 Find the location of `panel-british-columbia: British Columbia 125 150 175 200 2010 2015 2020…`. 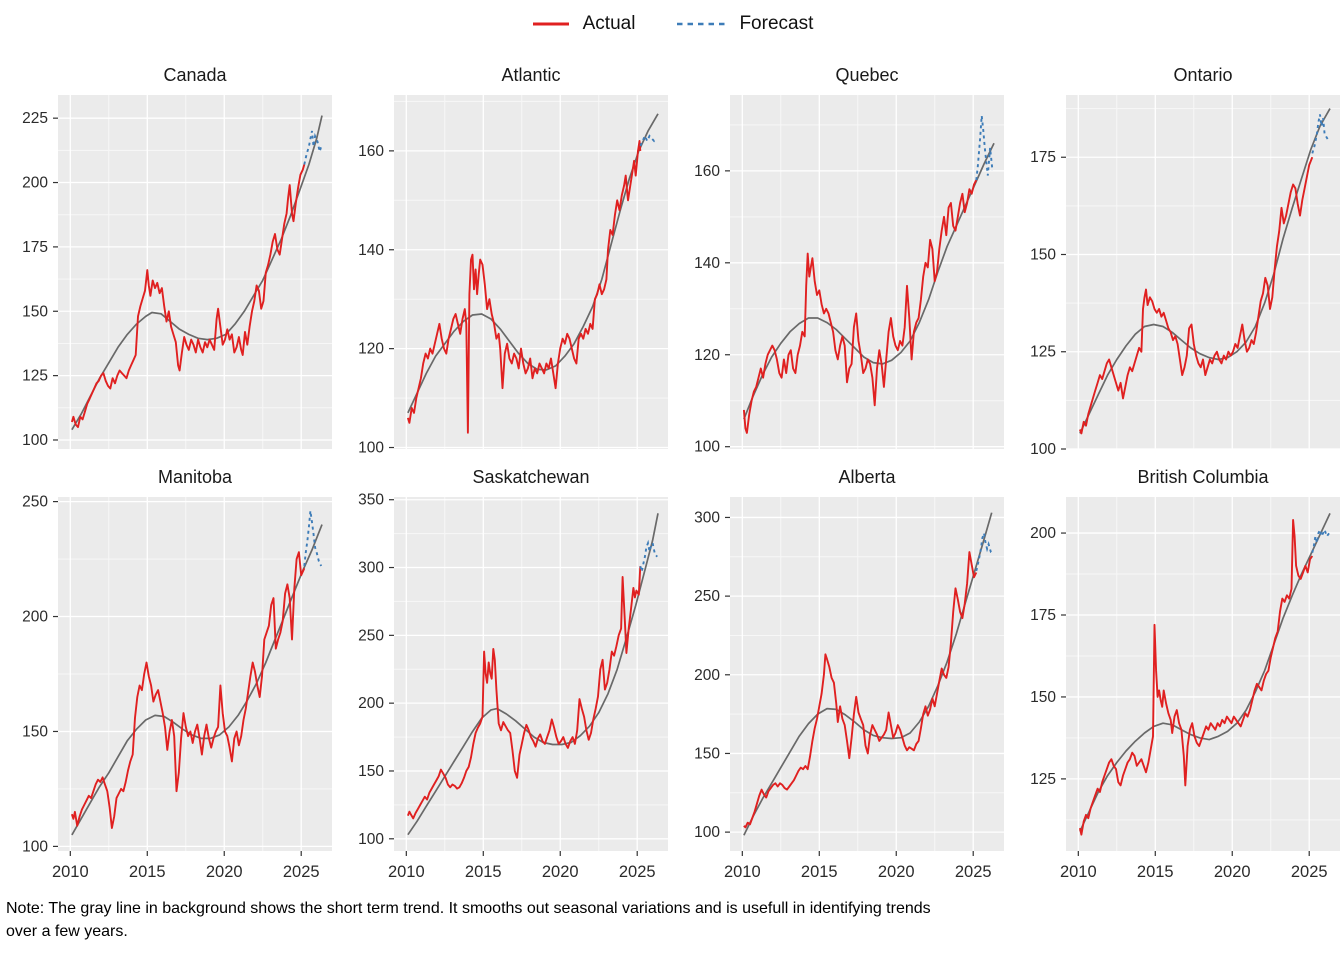

panel-british-columbia: British Columbia 125 150 175 200 2010 2015 2020… is located at coordinates (1176, 670).